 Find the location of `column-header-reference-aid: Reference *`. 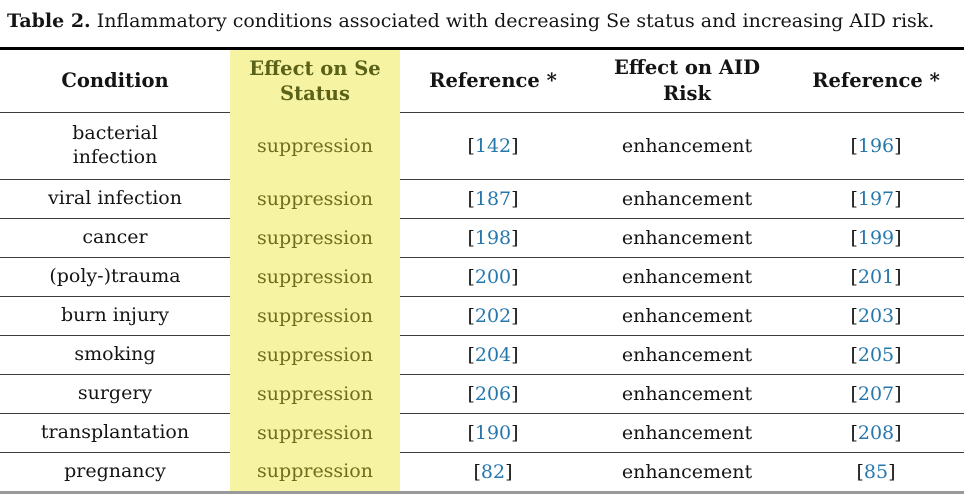

column-header-reference-aid: Reference * is located at coordinates (876, 80).